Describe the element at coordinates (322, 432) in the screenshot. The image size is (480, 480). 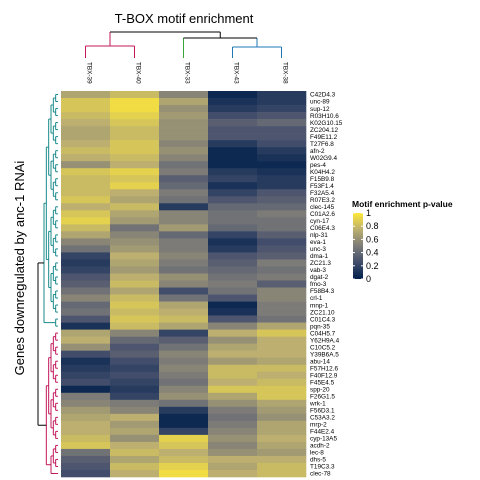
I see `row-label: F44E2.4` at that location.